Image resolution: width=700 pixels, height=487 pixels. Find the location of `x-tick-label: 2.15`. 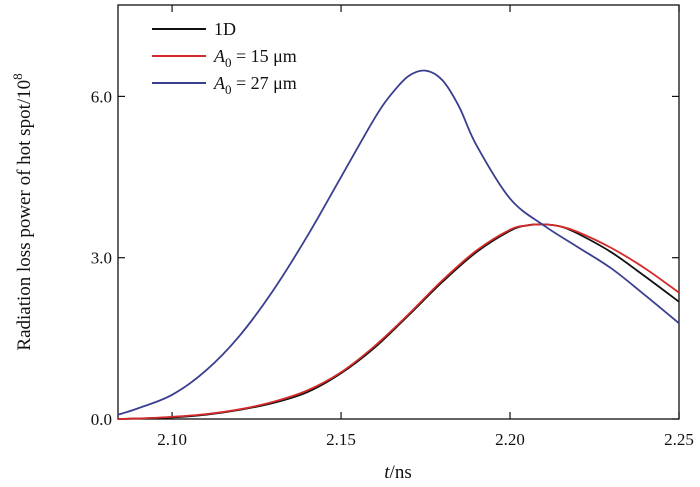

x-tick-label: 2.15 is located at coordinates (341, 439).